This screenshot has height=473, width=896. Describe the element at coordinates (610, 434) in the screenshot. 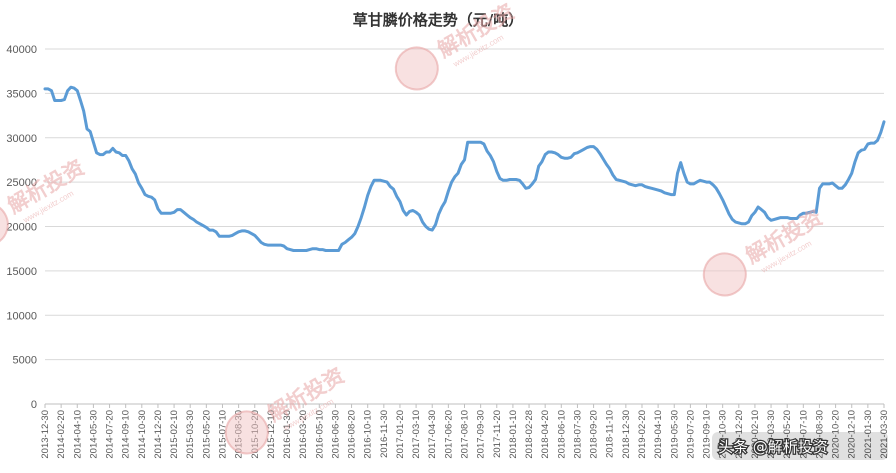

I see `x-tick-label: 2018-11-10` at that location.